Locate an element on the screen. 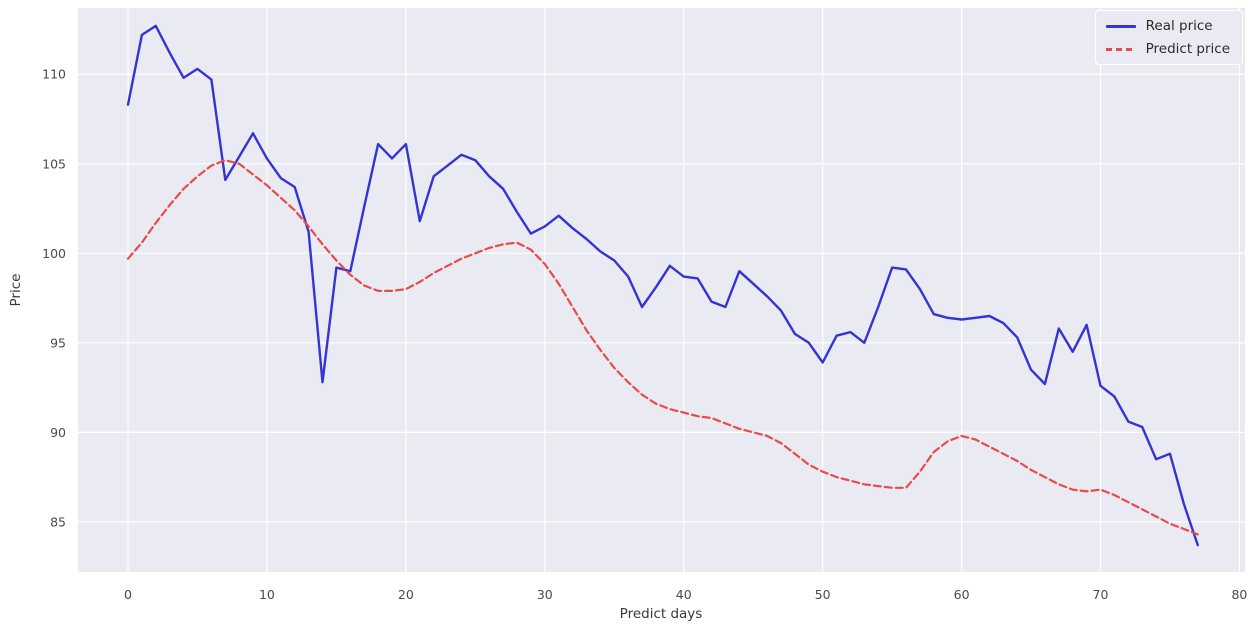  x-tick-label: 0 is located at coordinates (128, 594).